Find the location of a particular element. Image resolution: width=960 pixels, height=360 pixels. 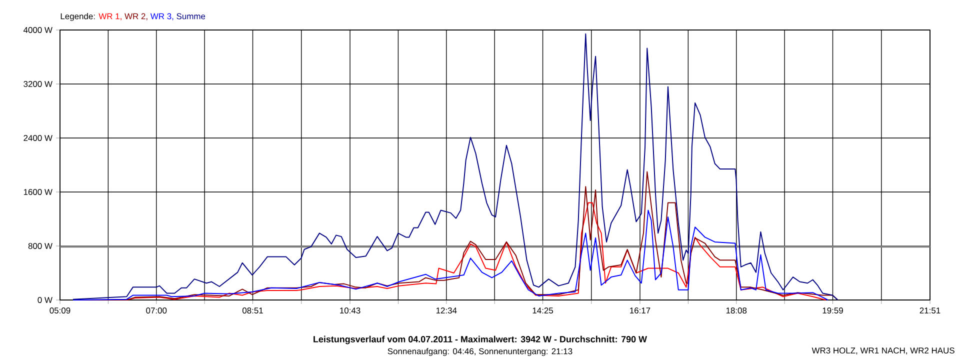

y-tick-label: 0 W is located at coordinates (45, 300).